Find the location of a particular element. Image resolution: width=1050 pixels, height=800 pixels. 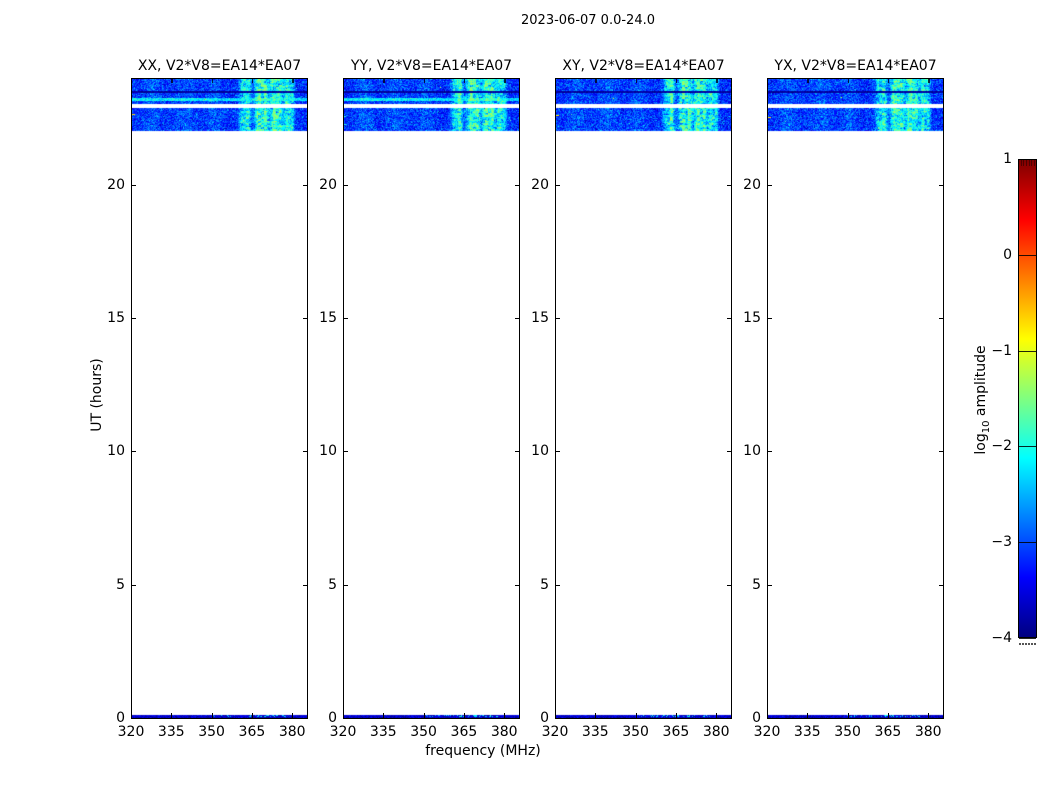

x-tick-label: 335 is located at coordinates (383, 732).